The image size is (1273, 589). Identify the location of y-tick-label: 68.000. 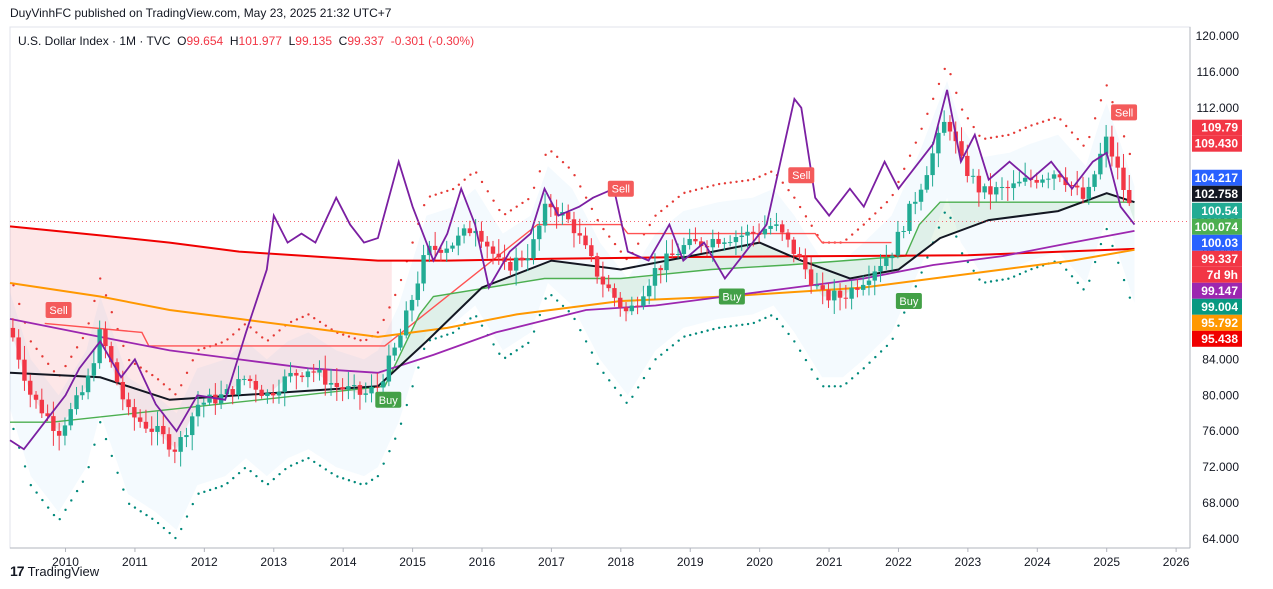
(1220, 503).